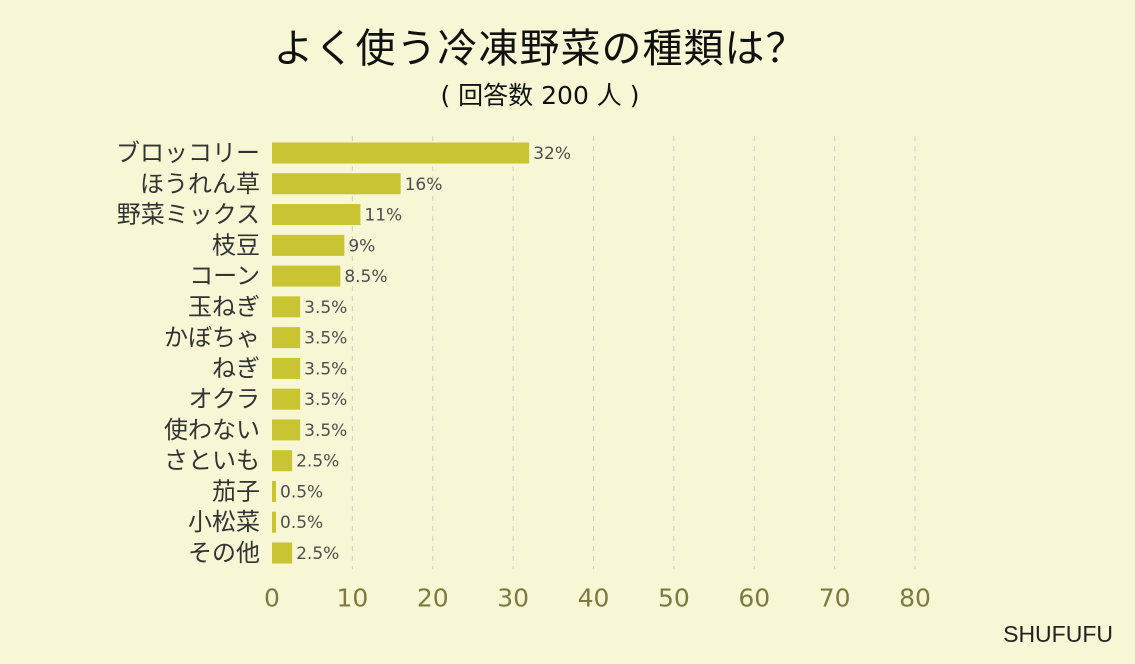 This screenshot has height=664, width=1135. I want to click on category-label: コーン, so click(224, 276).